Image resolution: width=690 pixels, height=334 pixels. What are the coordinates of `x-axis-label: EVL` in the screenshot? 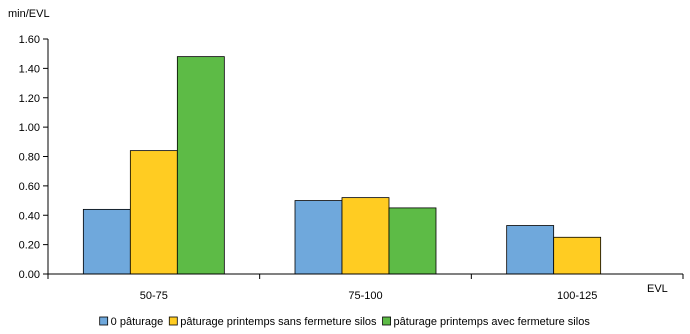 It's located at (657, 289).